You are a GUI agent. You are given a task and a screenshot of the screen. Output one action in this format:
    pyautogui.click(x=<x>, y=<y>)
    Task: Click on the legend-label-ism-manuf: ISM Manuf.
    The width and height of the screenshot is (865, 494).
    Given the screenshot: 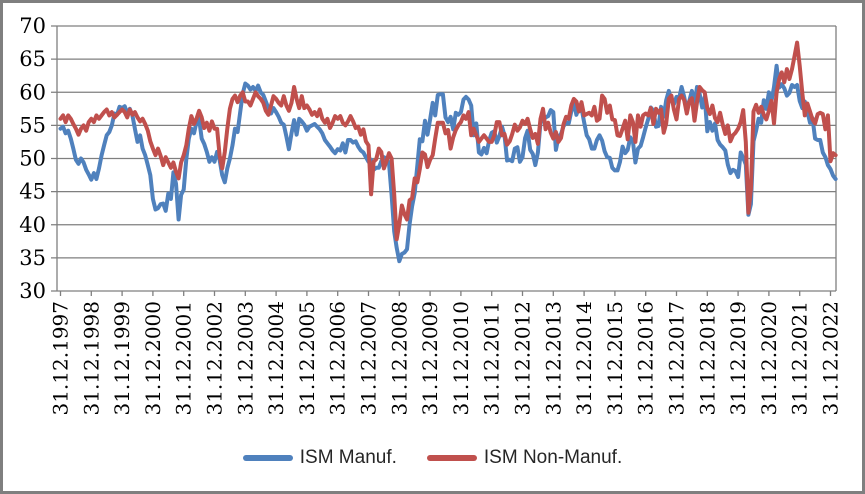 What is the action you would take?
    pyautogui.click(x=348, y=457)
    